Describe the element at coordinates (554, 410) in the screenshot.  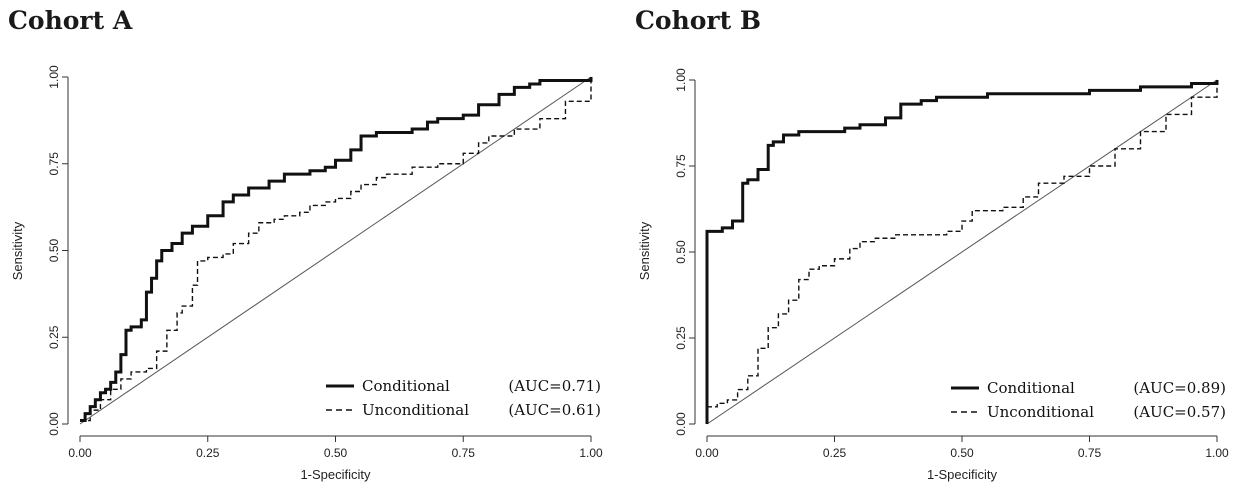
I see `legend-auc-label: (AUC=0.61)` at that location.